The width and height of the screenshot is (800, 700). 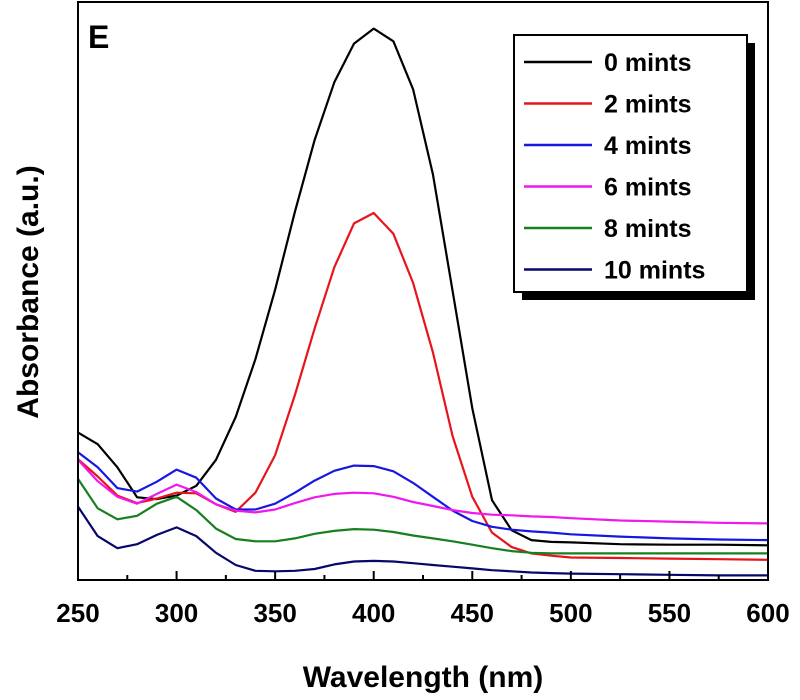 I want to click on legend-label-4: 8 mints, so click(x=648, y=229).